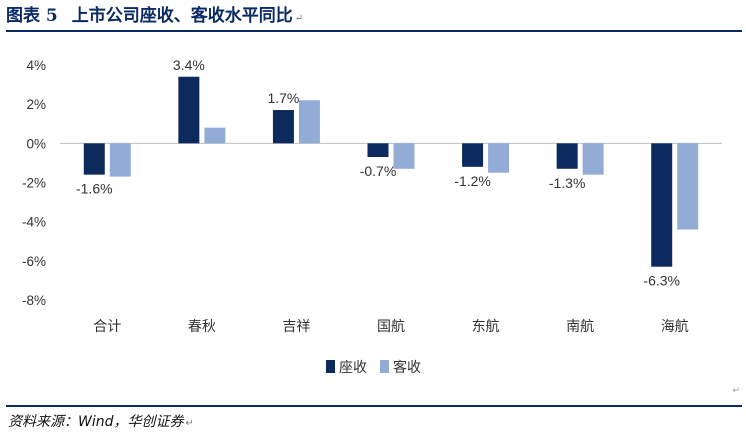  What do you see at coordinates (374, 406) in the screenshot?
I see `footer-rule` at bounding box center [374, 406].